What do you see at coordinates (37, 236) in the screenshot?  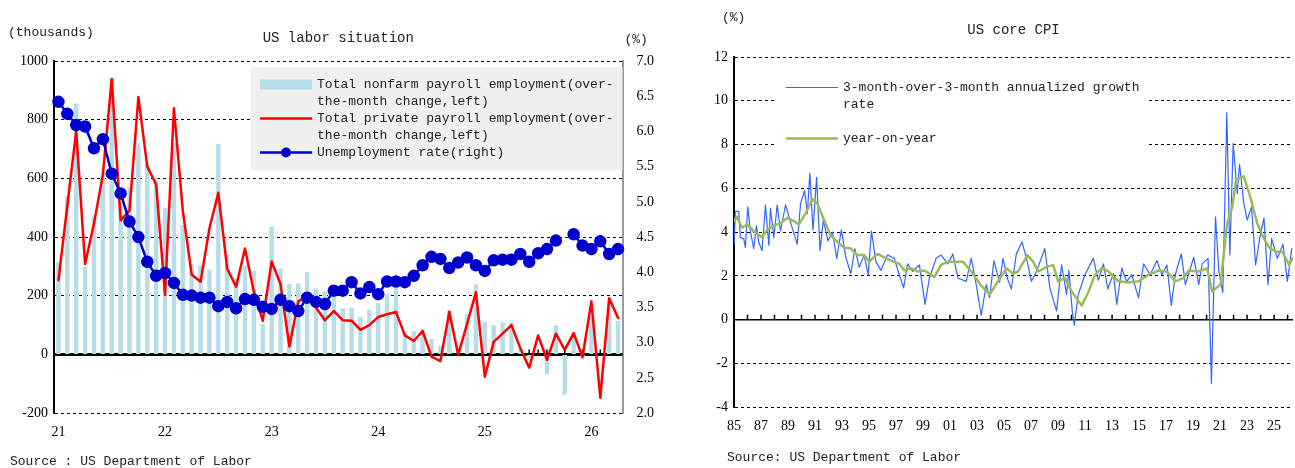 I see `y-tick-label: 400` at bounding box center [37, 236].